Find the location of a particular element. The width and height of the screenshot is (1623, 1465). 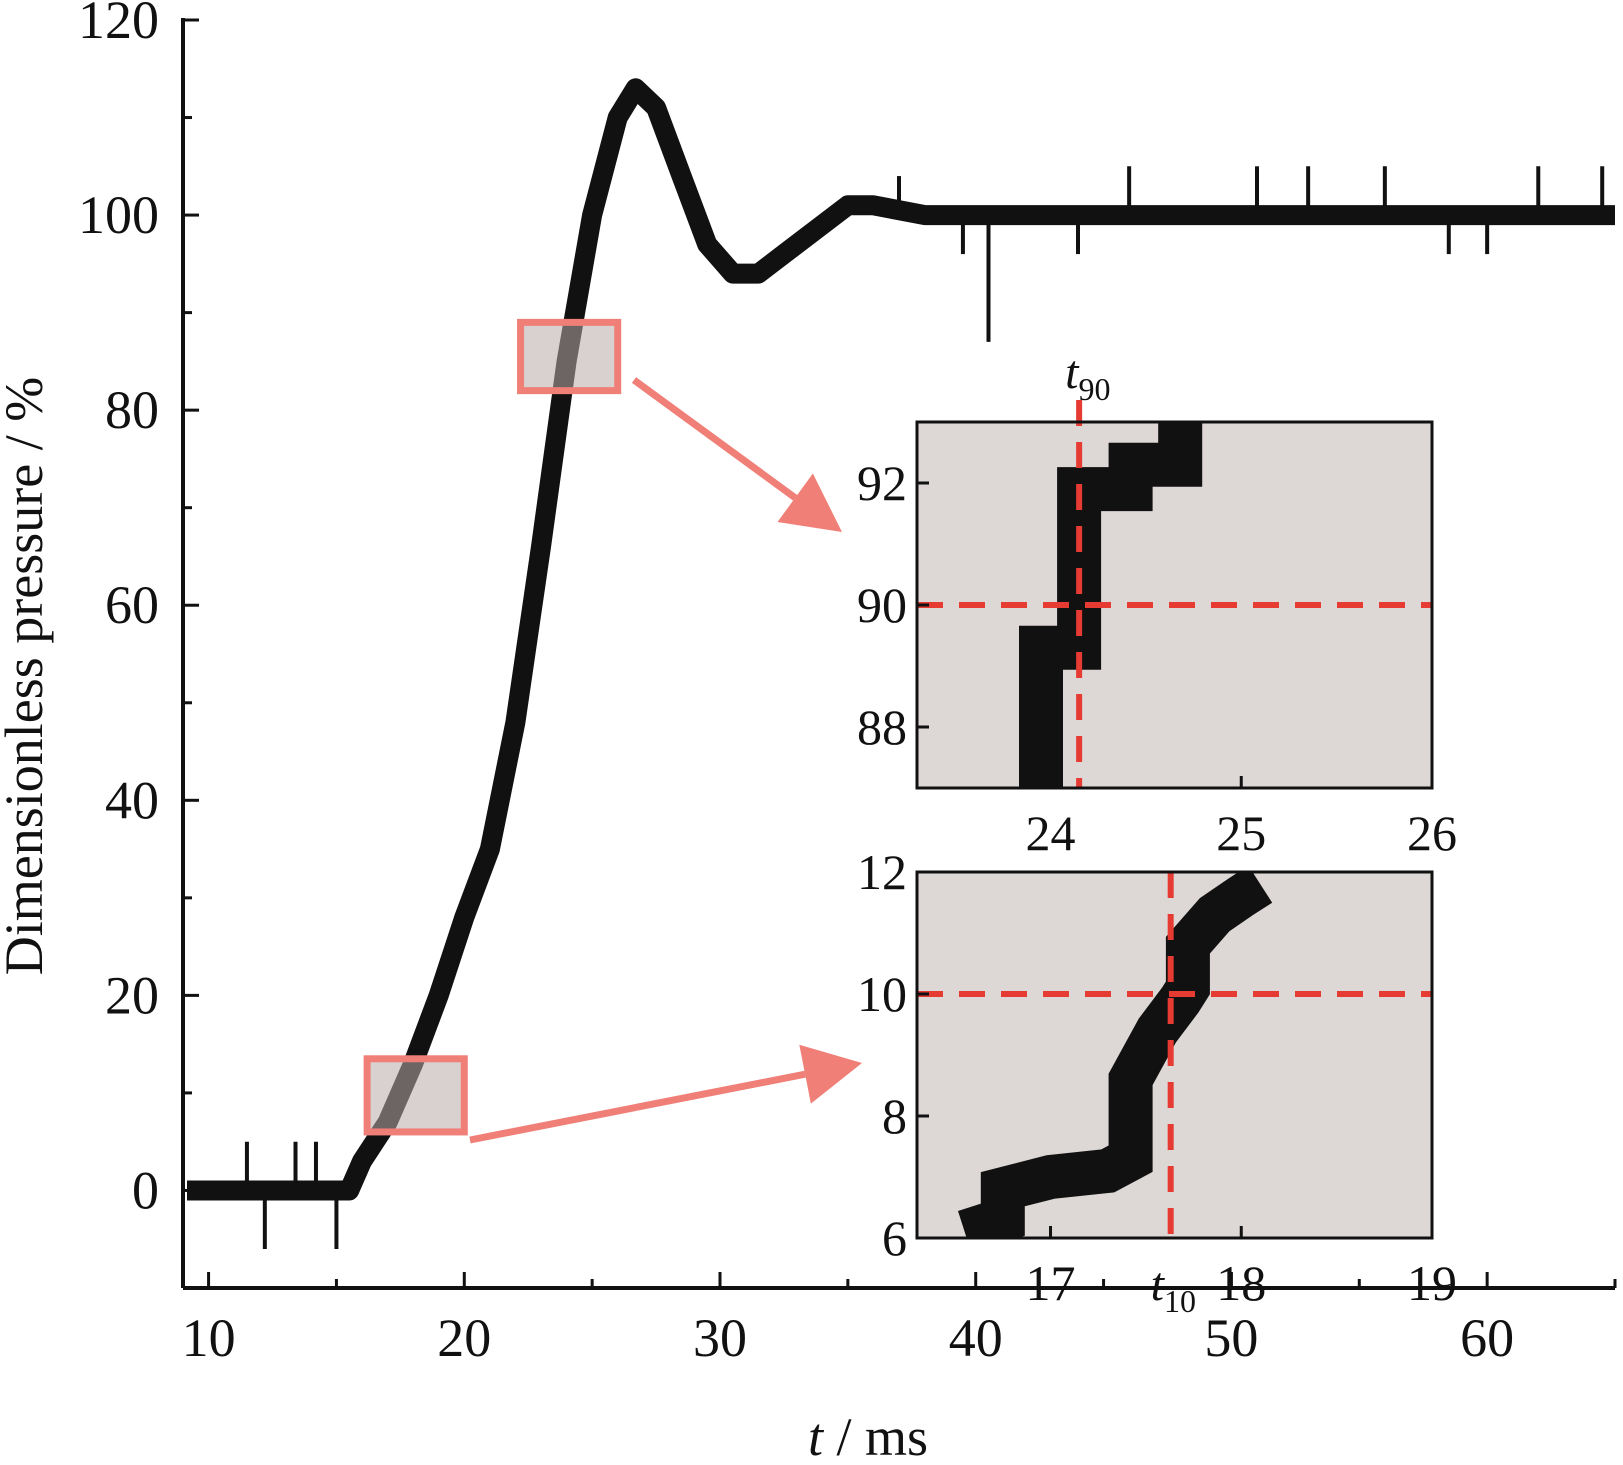

inset-t90-ticks: 24 25 26 88 90 92 is located at coordinates (1157, 658).